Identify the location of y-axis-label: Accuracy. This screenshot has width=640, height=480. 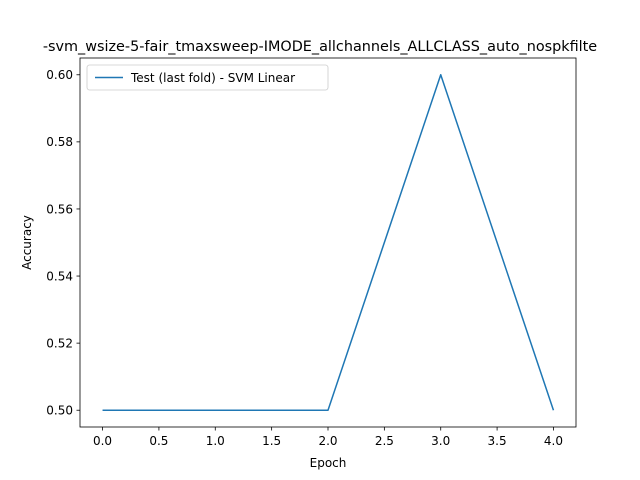
(27, 242).